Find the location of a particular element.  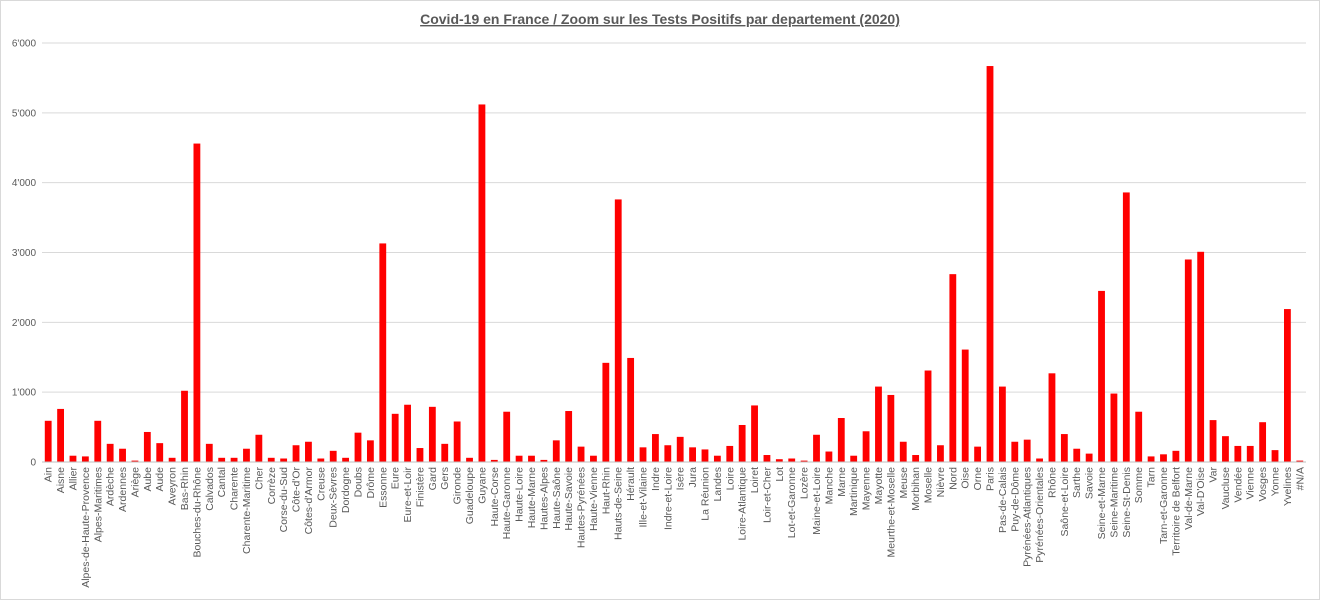

y-tick-label: 0 is located at coordinates (33, 463).